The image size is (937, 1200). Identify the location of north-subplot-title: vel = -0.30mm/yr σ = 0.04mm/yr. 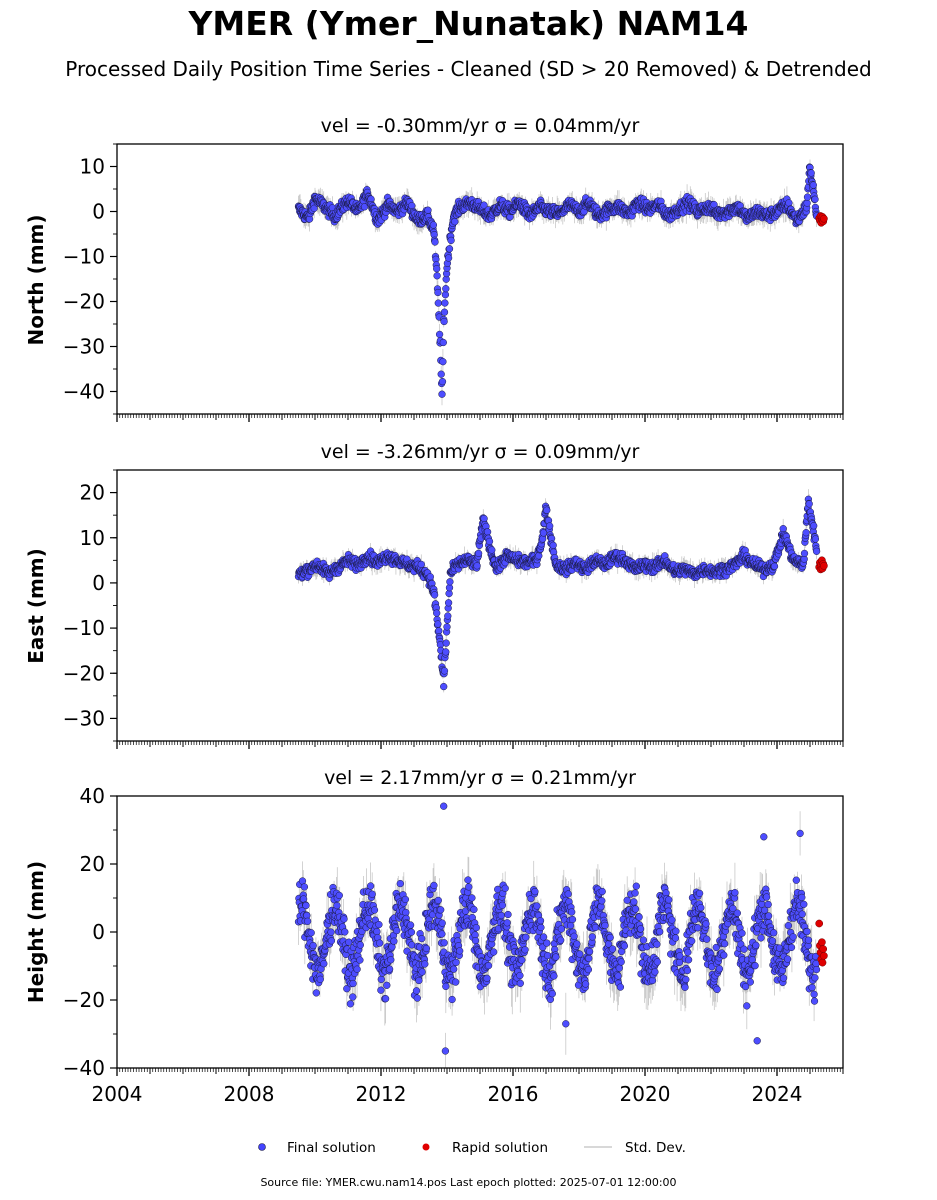
(480, 126).